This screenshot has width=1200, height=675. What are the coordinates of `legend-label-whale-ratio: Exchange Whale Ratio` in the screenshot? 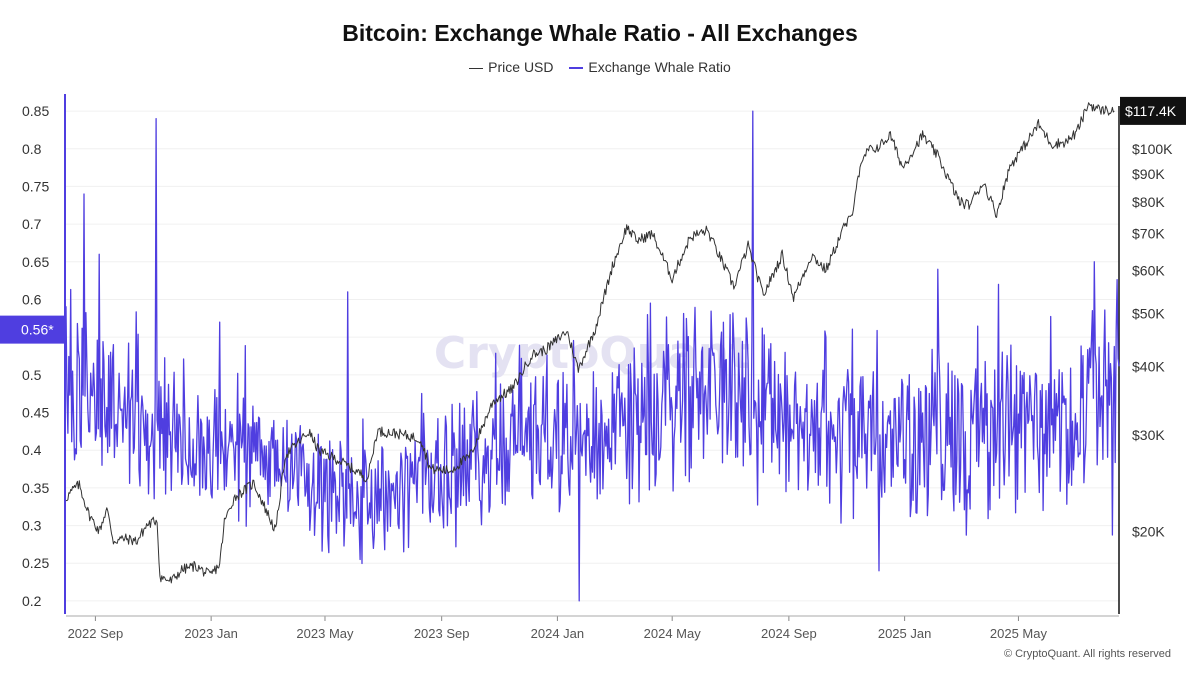 It's located at (659, 67).